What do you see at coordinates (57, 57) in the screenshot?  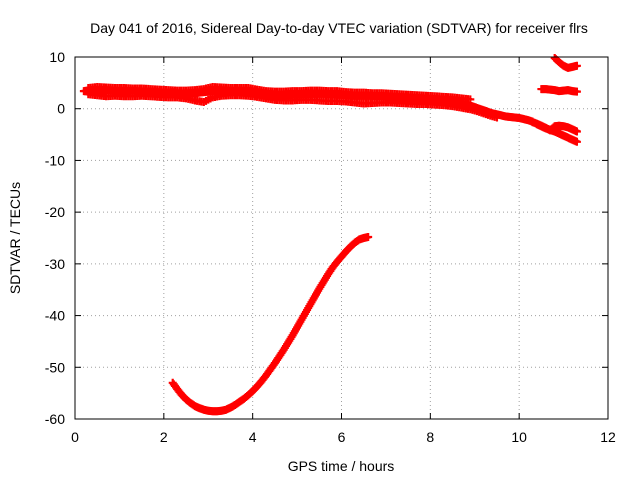 I see `y-tick-label: 10` at bounding box center [57, 57].